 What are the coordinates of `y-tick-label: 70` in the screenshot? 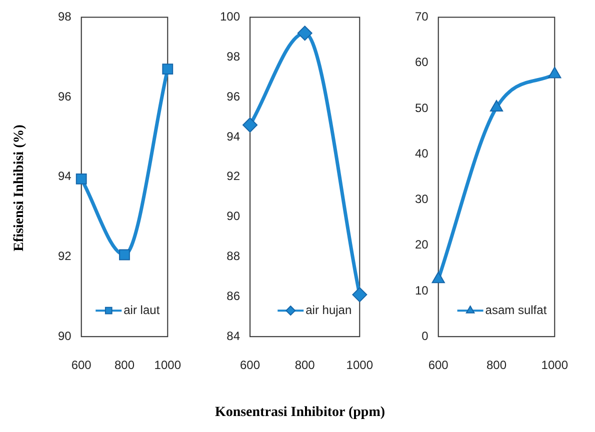 It's located at (421, 17).